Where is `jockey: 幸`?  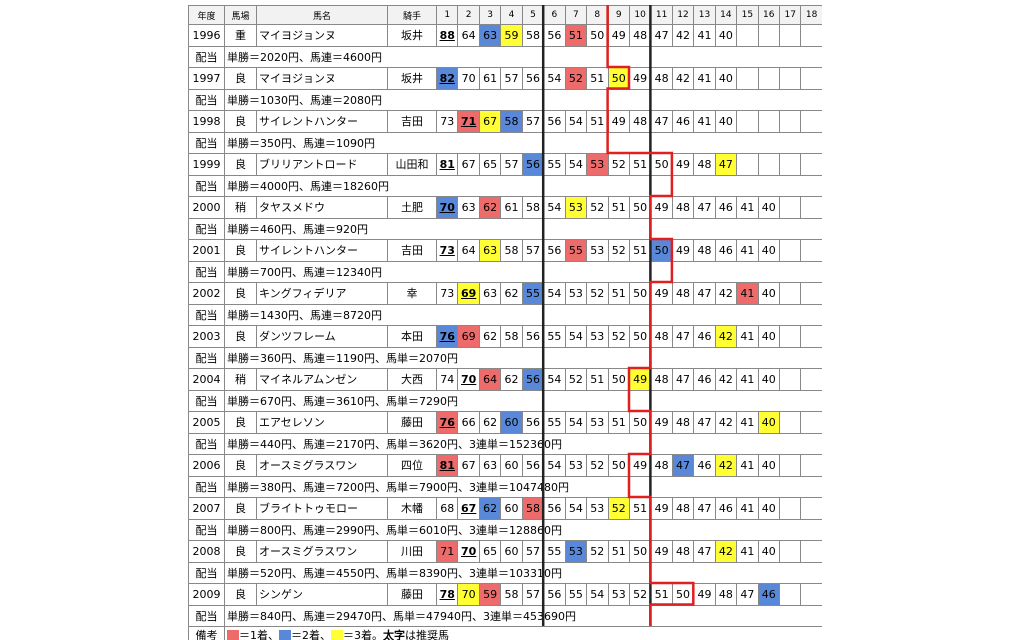
jockey: 幸 is located at coordinates (412, 293).